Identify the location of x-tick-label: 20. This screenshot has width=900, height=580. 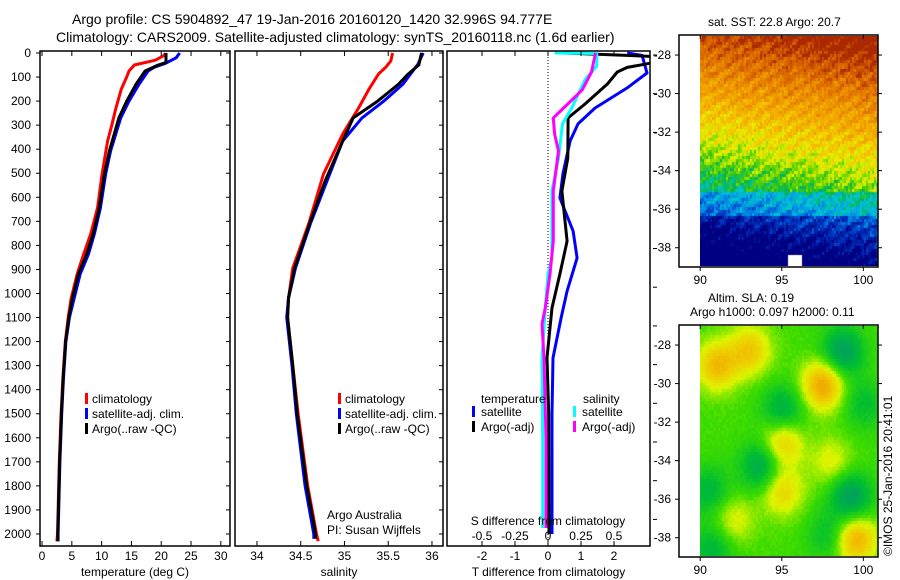
(162, 556).